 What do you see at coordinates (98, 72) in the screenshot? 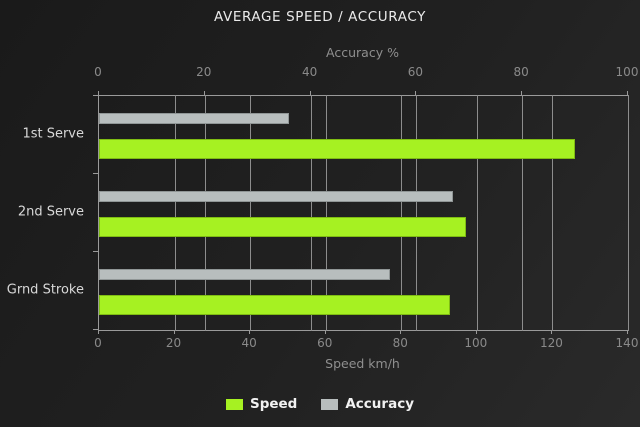
I see `top-tick-label: 0` at bounding box center [98, 72].